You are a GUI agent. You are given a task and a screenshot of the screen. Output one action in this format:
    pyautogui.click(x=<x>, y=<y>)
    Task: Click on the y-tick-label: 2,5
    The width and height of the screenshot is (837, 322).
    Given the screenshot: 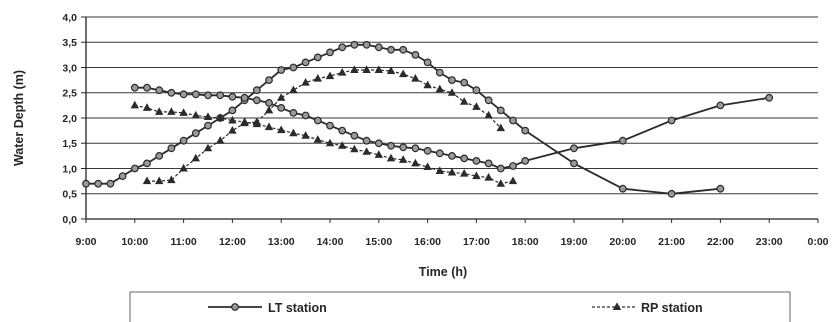 What is the action you would take?
    pyautogui.click(x=69, y=94)
    